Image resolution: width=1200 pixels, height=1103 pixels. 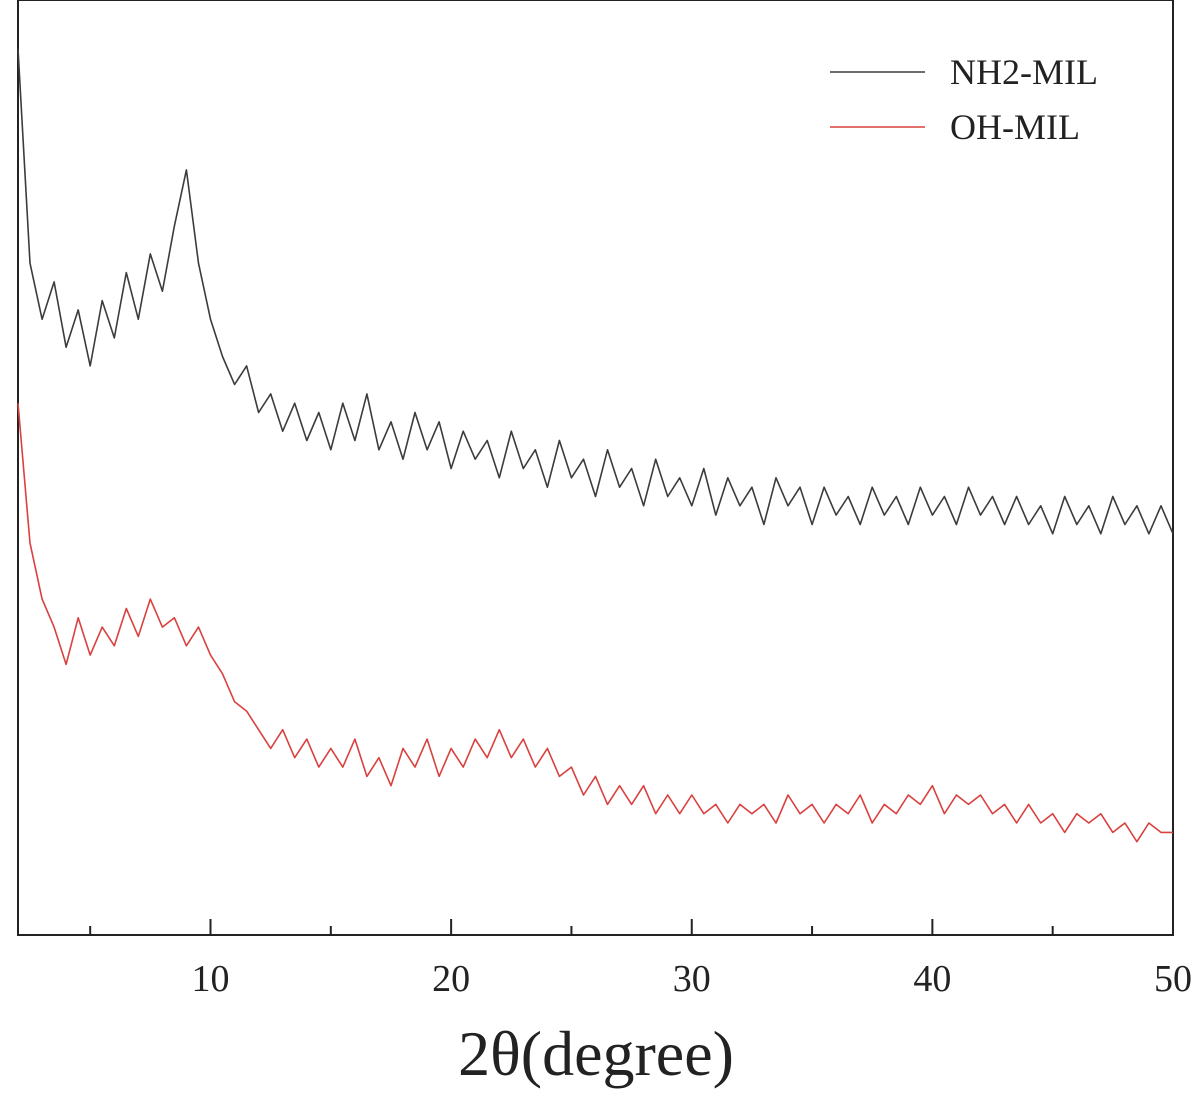 What do you see at coordinates (1024, 72) in the screenshot?
I see `legend-label: NH2-MIL` at bounding box center [1024, 72].